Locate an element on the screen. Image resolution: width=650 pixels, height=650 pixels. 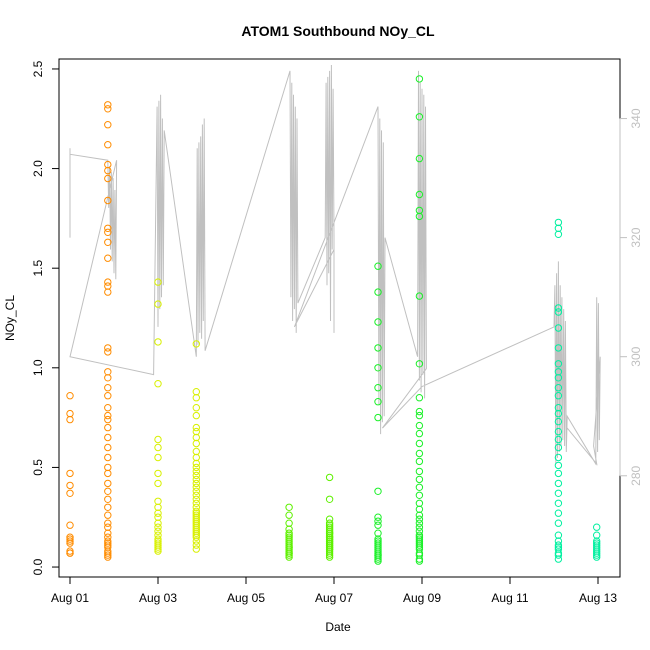
x-tick-label: Aug 13 is located at coordinates (598, 598).